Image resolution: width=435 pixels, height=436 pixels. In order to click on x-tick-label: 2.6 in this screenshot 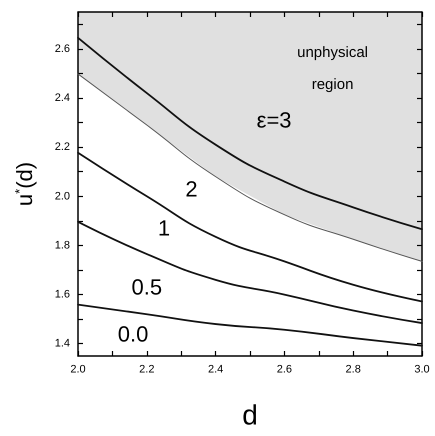, I will do `click(284, 370)`.